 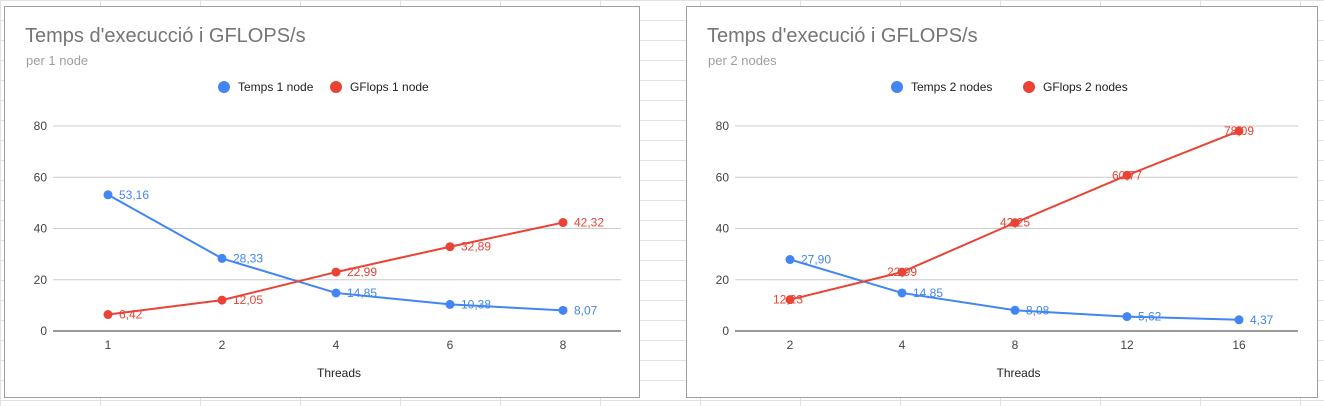 What do you see at coordinates (816, 260) in the screenshot?
I see `data-label: 27,90` at bounding box center [816, 260].